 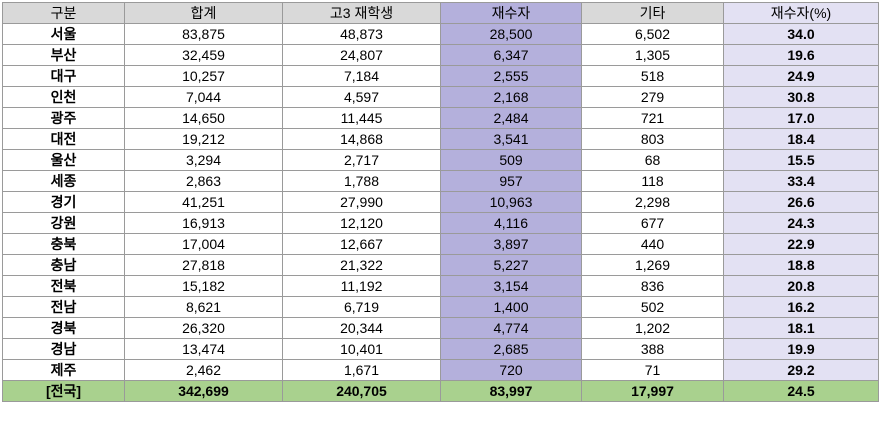 What do you see at coordinates (801, 370) in the screenshot?
I see `cell-repeater-rate: 29.2` at bounding box center [801, 370].